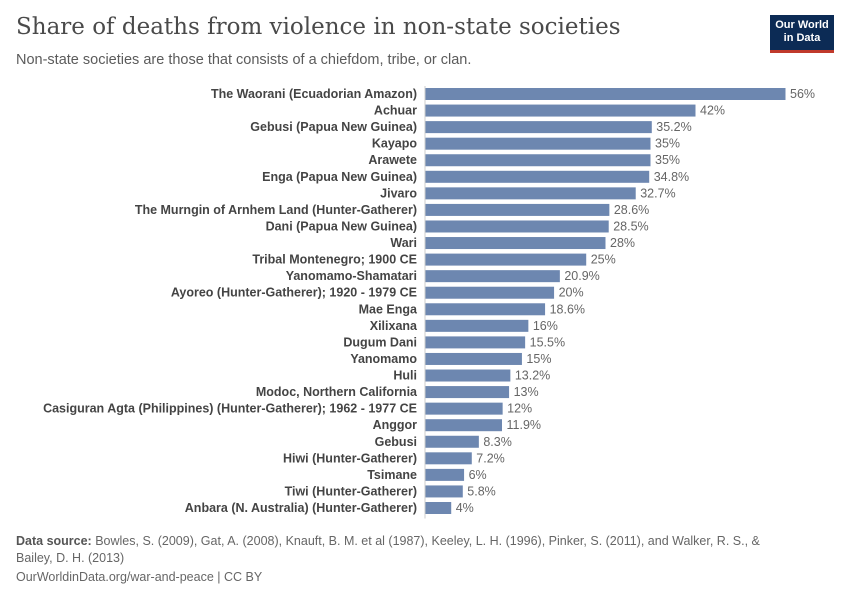  I want to click on value-label: 18.6%, so click(567, 309).